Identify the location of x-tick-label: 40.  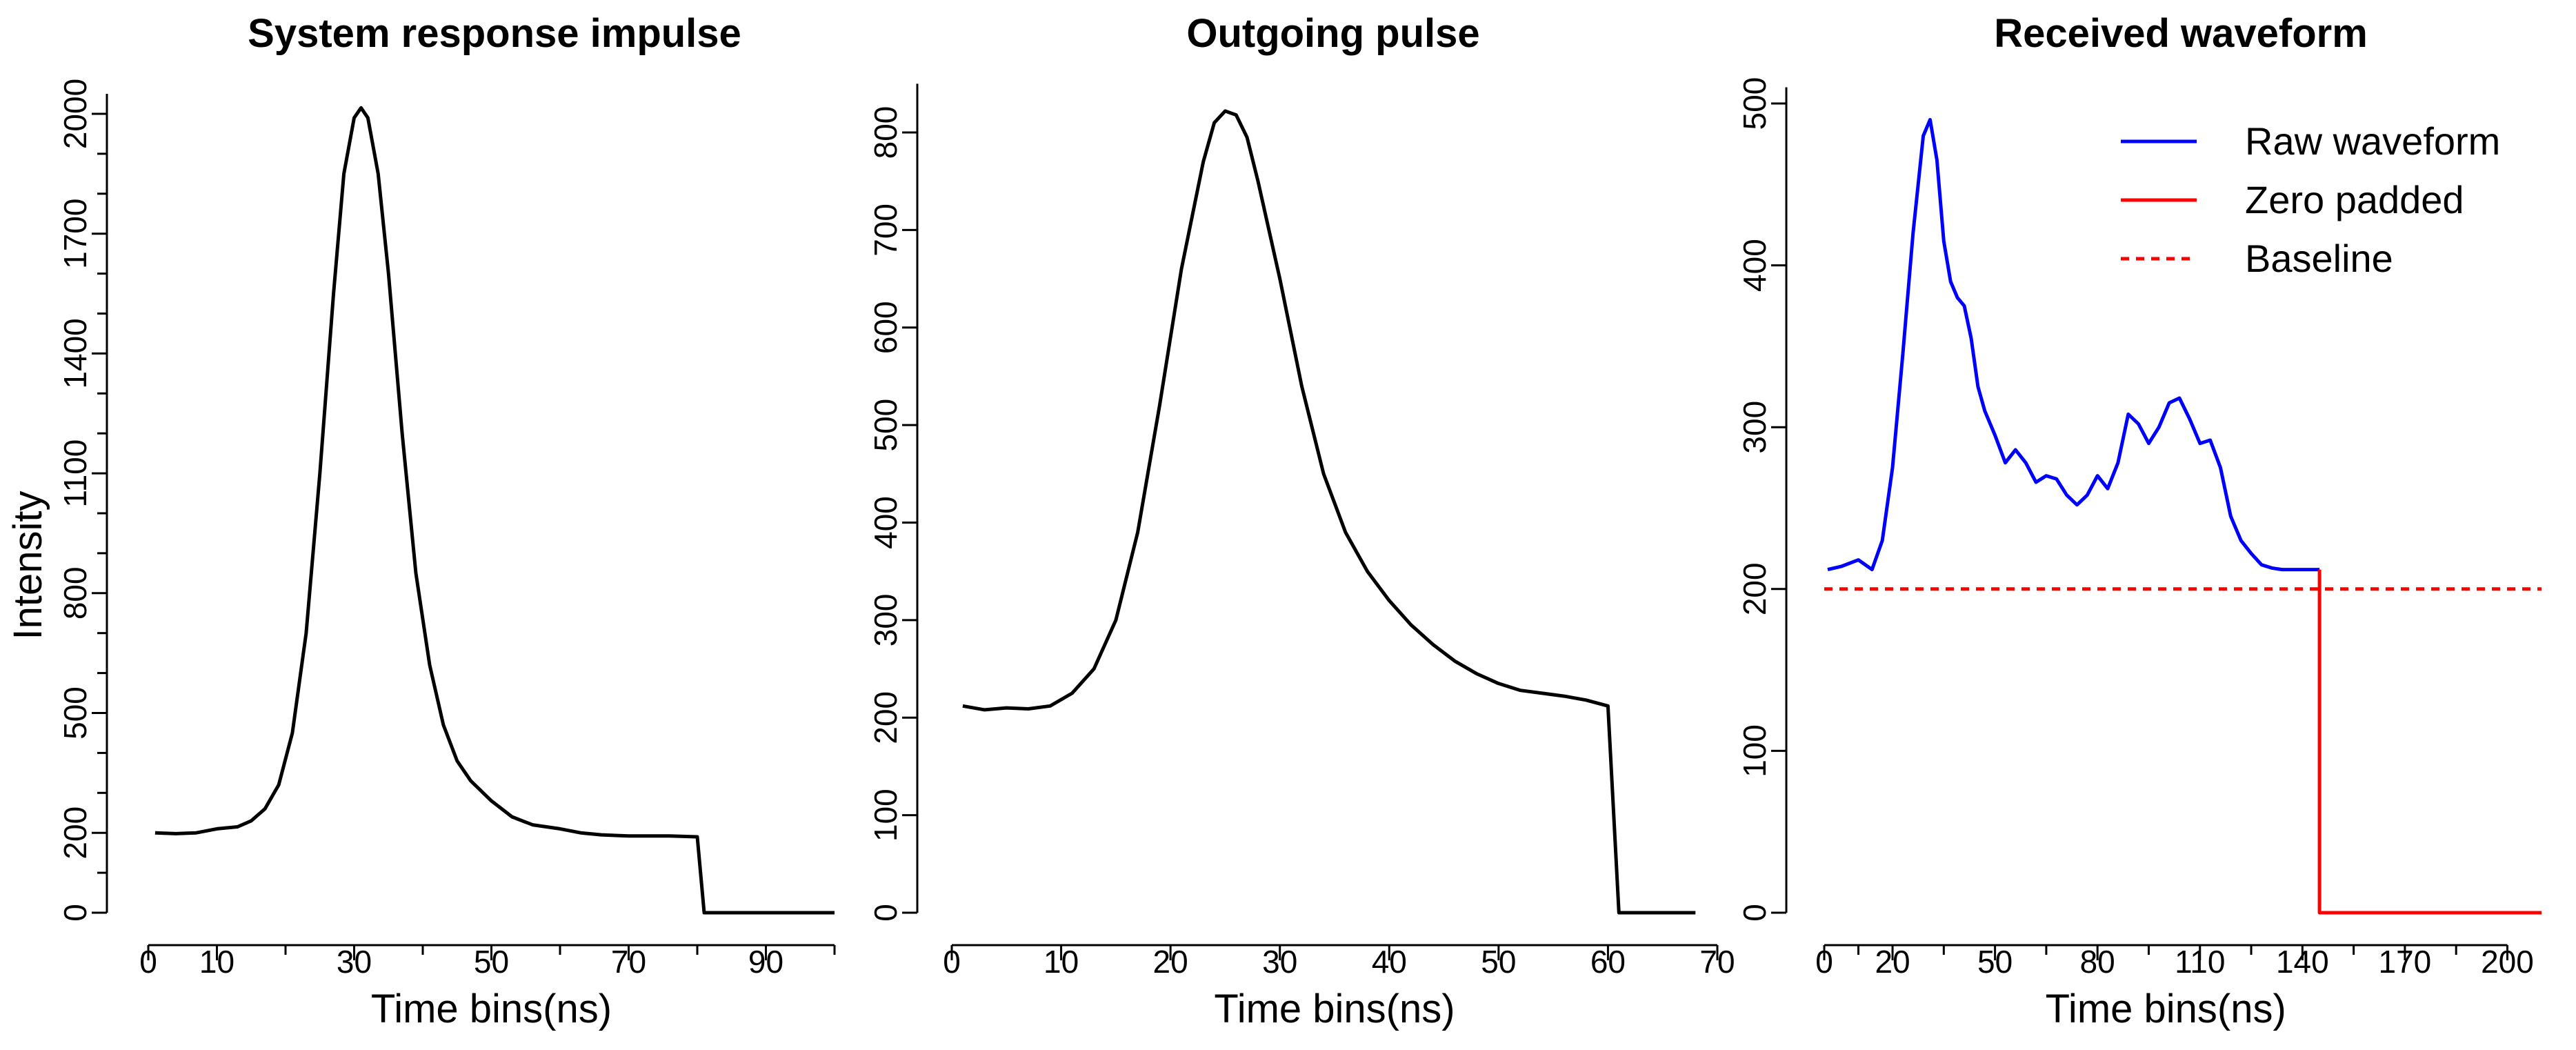
(1389, 962).